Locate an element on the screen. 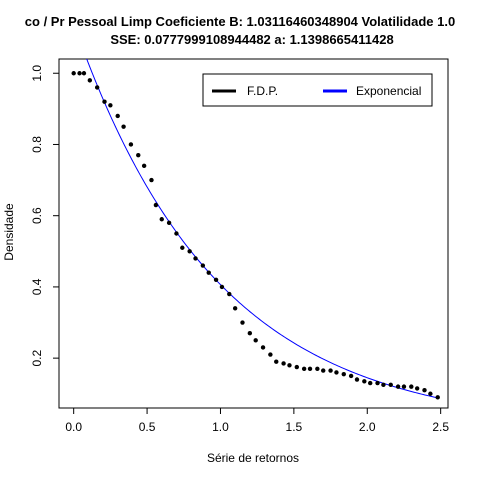 Image resolution: width=480 pixels, height=480 pixels. y-tick-label: 0.6 is located at coordinates (37, 215).